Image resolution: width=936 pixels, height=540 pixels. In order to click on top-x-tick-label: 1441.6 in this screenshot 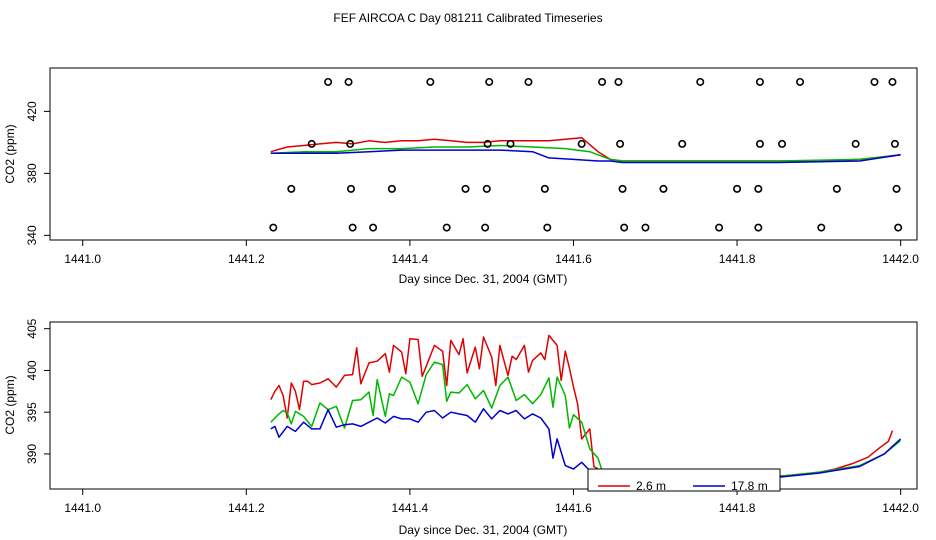, I will do `click(573, 259)`.